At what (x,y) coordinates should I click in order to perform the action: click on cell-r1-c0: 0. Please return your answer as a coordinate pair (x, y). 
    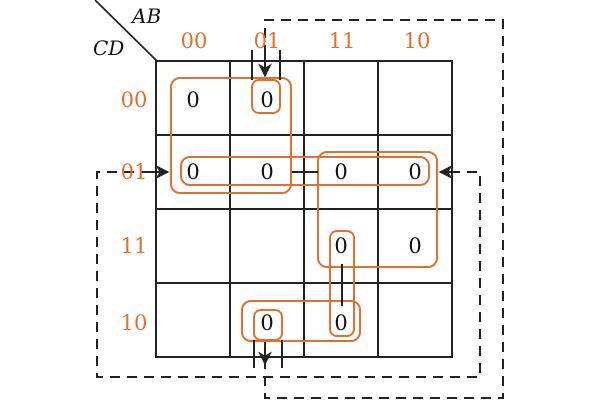
    Looking at the image, I should click on (192, 172).